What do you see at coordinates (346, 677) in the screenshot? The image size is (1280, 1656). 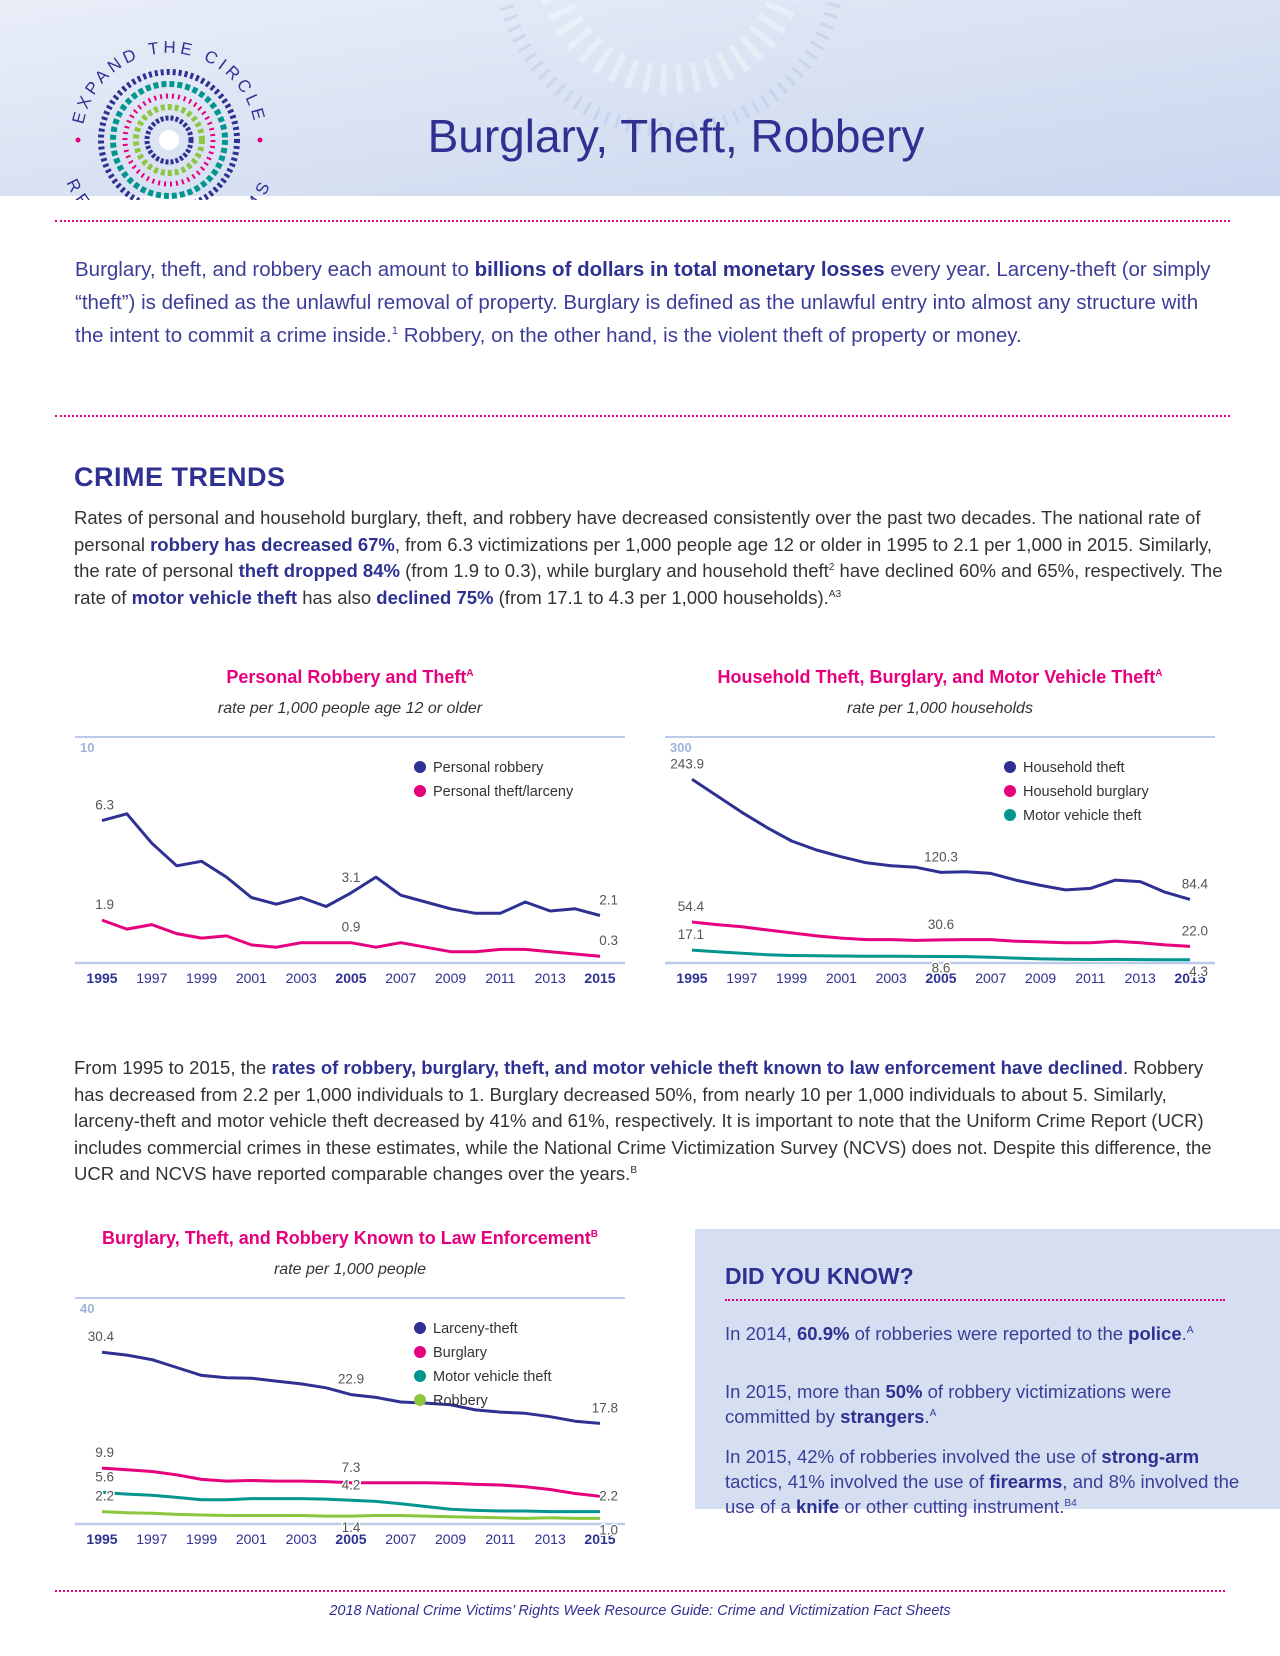 I see `chart-title-text: Personal Robbery and Theft` at bounding box center [346, 677].